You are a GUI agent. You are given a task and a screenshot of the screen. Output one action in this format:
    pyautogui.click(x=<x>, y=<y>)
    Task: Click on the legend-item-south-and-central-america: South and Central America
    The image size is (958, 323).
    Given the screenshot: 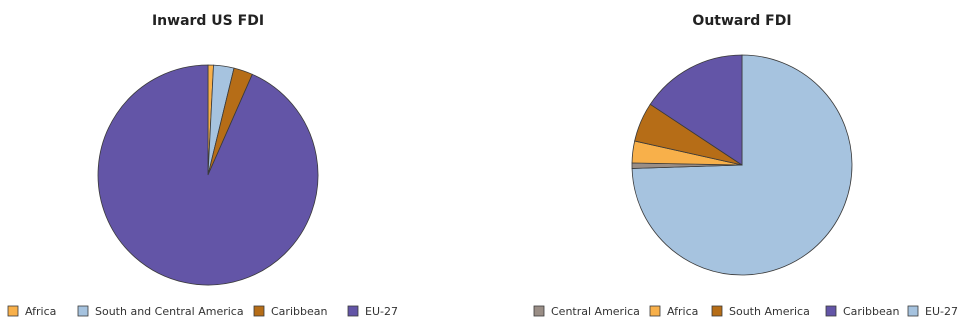 What is the action you would take?
    pyautogui.click(x=160, y=311)
    